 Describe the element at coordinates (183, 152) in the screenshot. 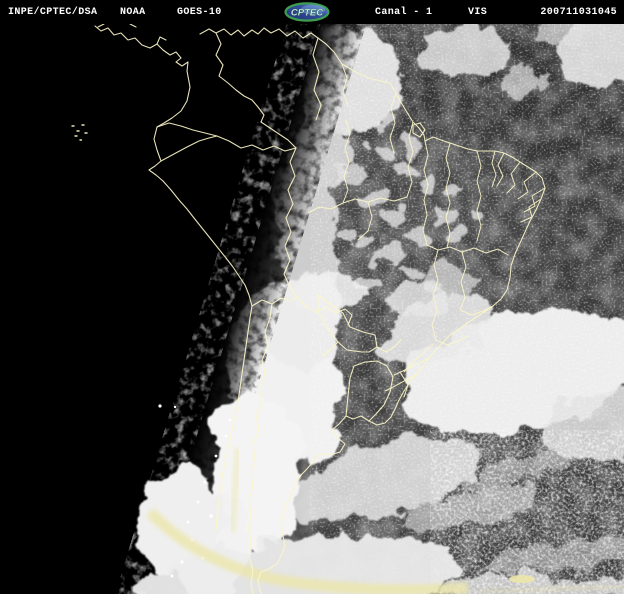

I see `coastline-ecuador` at that location.